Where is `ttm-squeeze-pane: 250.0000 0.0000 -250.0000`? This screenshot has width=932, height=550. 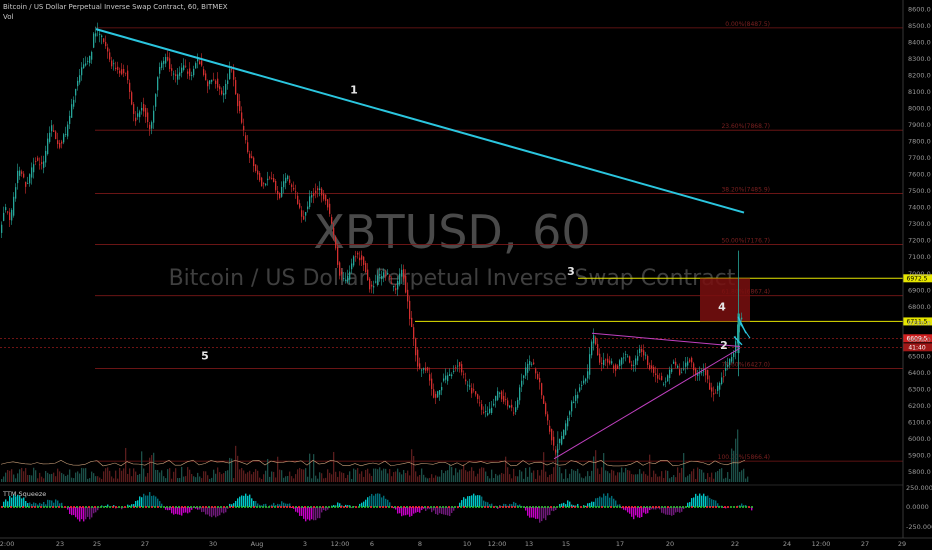
ttm-squeeze-pane: 250.0000 0.0000 -250.0000 is located at coordinates (466, 507).